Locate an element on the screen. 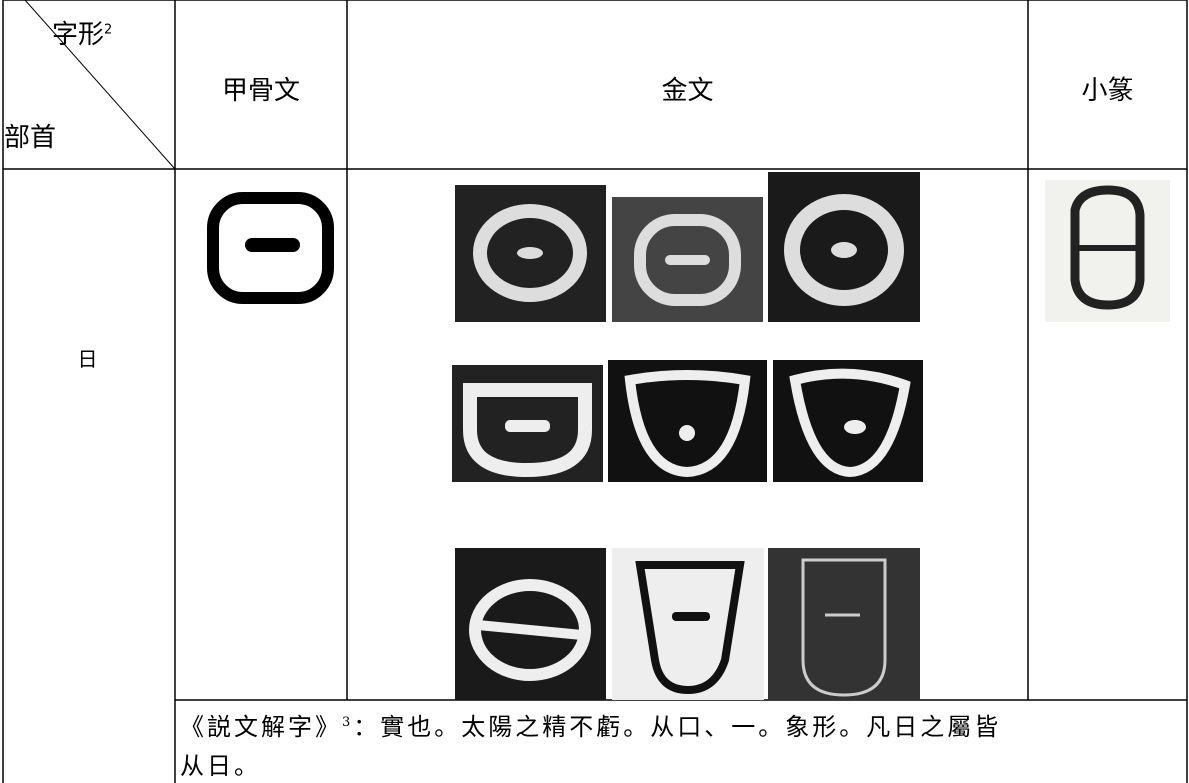 The image size is (1189, 783). corner-bottom: 部首 is located at coordinates (30, 138).